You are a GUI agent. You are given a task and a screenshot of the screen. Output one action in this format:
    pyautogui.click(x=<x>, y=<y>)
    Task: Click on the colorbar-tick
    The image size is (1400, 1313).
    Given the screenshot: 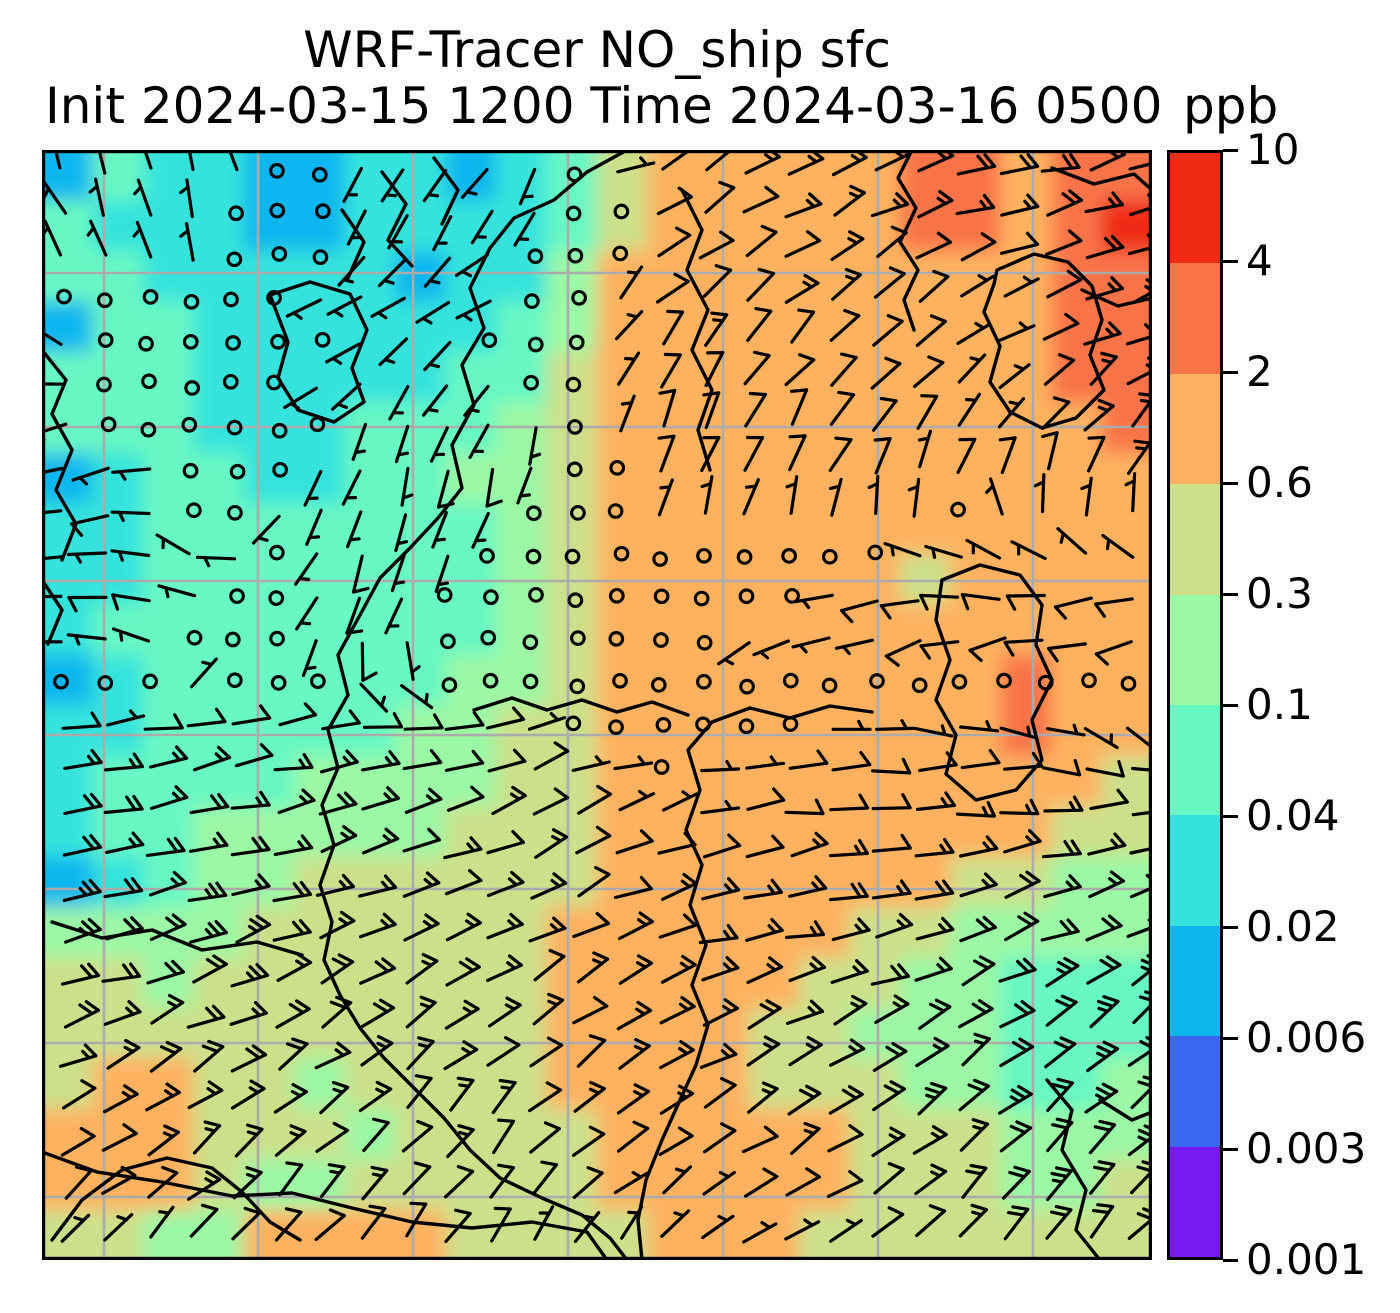 What is the action you would take?
    pyautogui.click(x=1230, y=261)
    